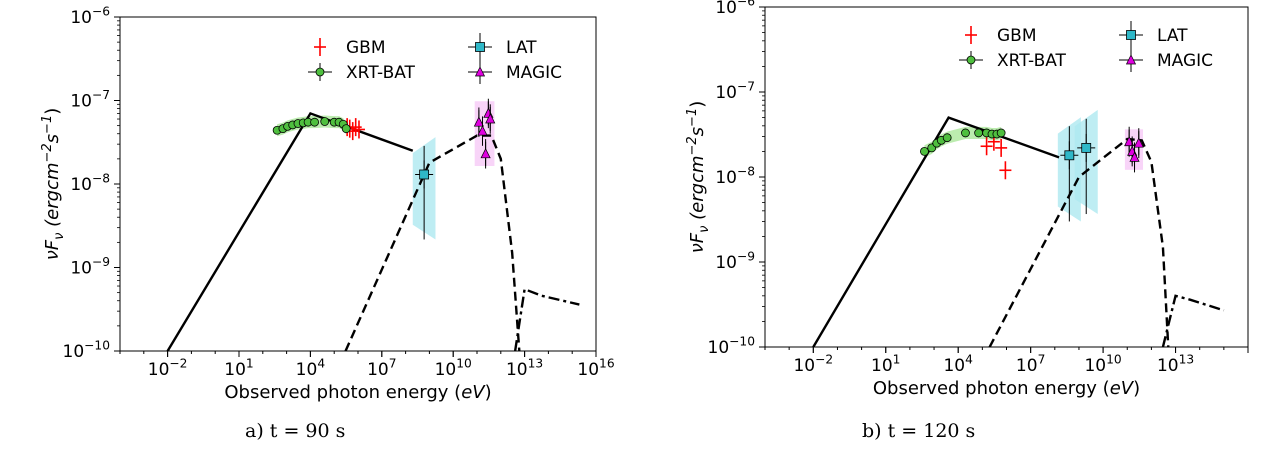  I want to click on caption-b: b) t = 120 s, so click(919, 431).